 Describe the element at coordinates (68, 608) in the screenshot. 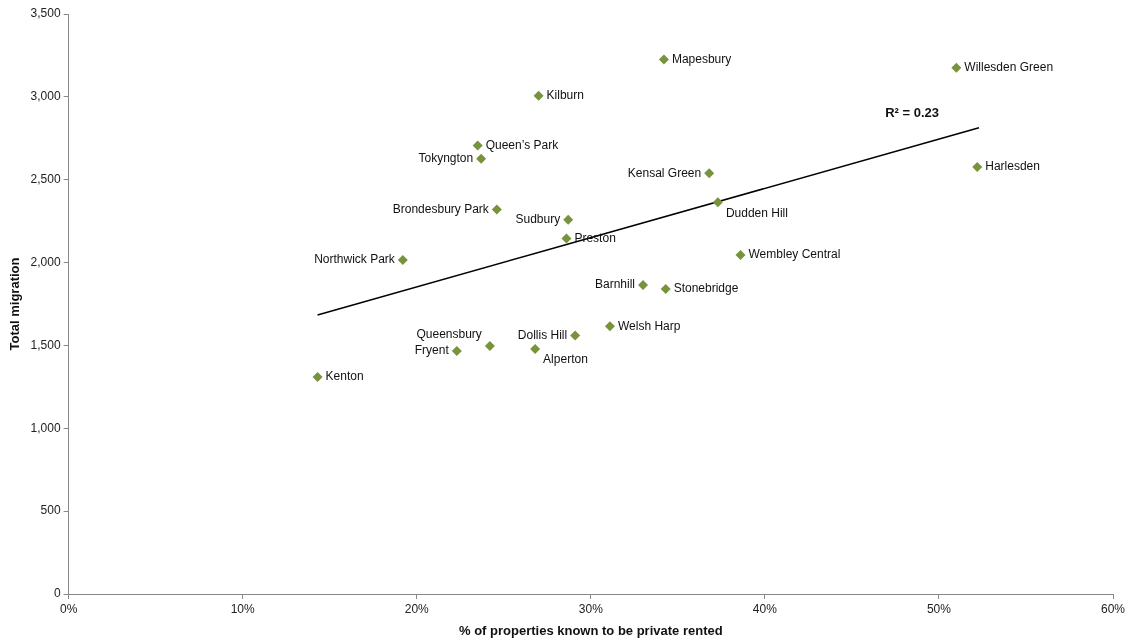

I see `x-tick-label: 0%` at that location.